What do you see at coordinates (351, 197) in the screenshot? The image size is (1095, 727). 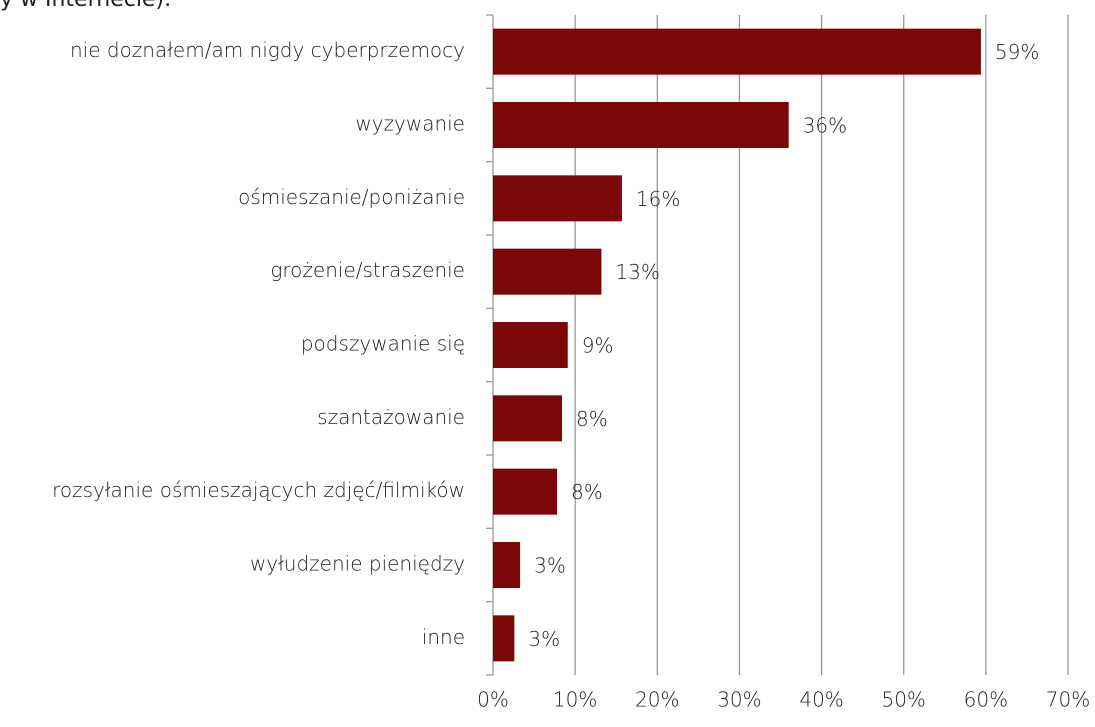 I see `y-tick-label: ośmieszanie/poniżanie` at bounding box center [351, 197].